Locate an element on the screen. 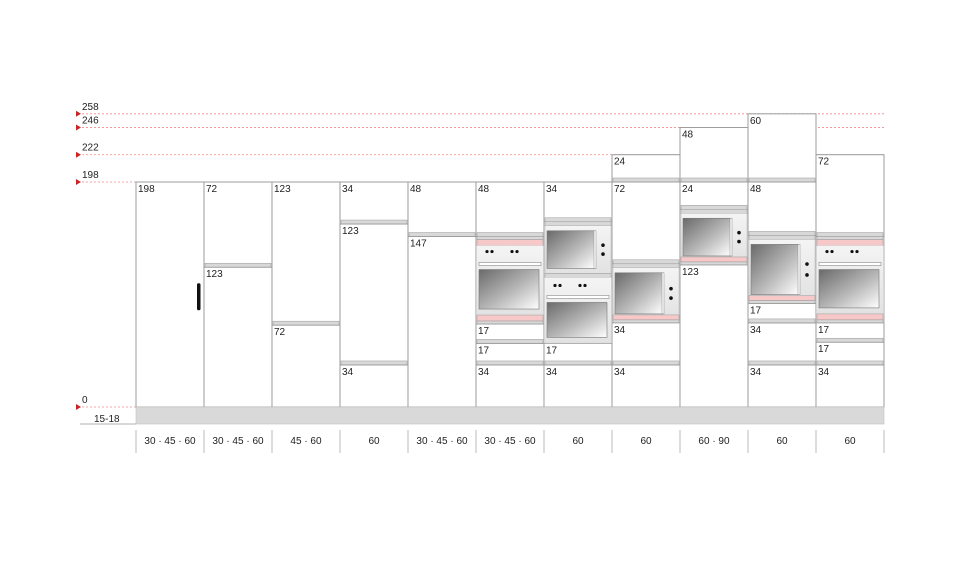  width-label-c9: 60 · 90 is located at coordinates (714, 441).